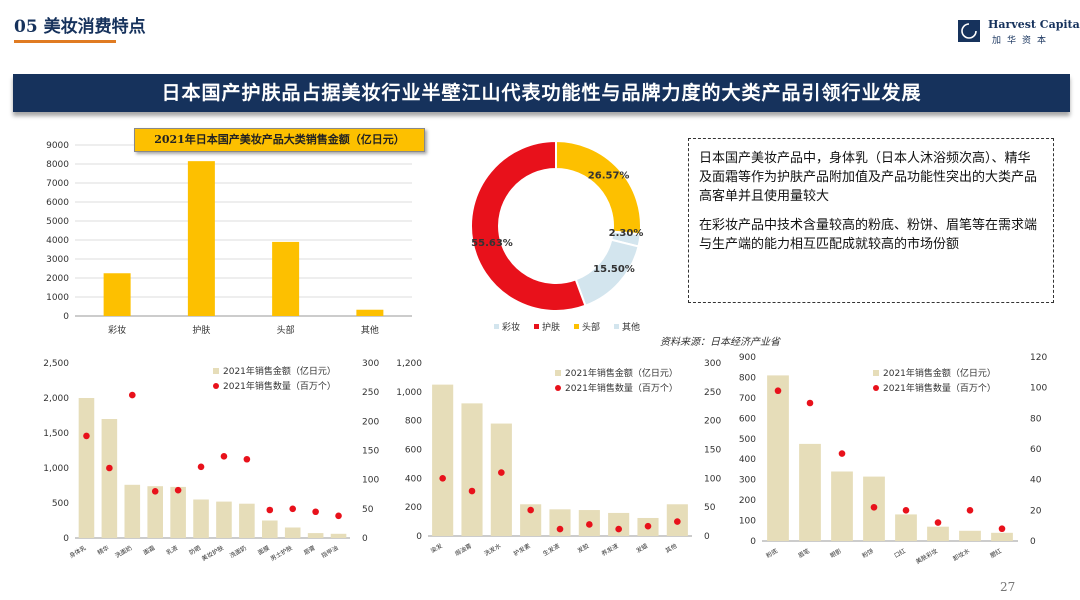 This screenshot has height=600, width=1080. What do you see at coordinates (149, 551) in the screenshot?
I see `makeup-xtick: 面霜` at bounding box center [149, 551].